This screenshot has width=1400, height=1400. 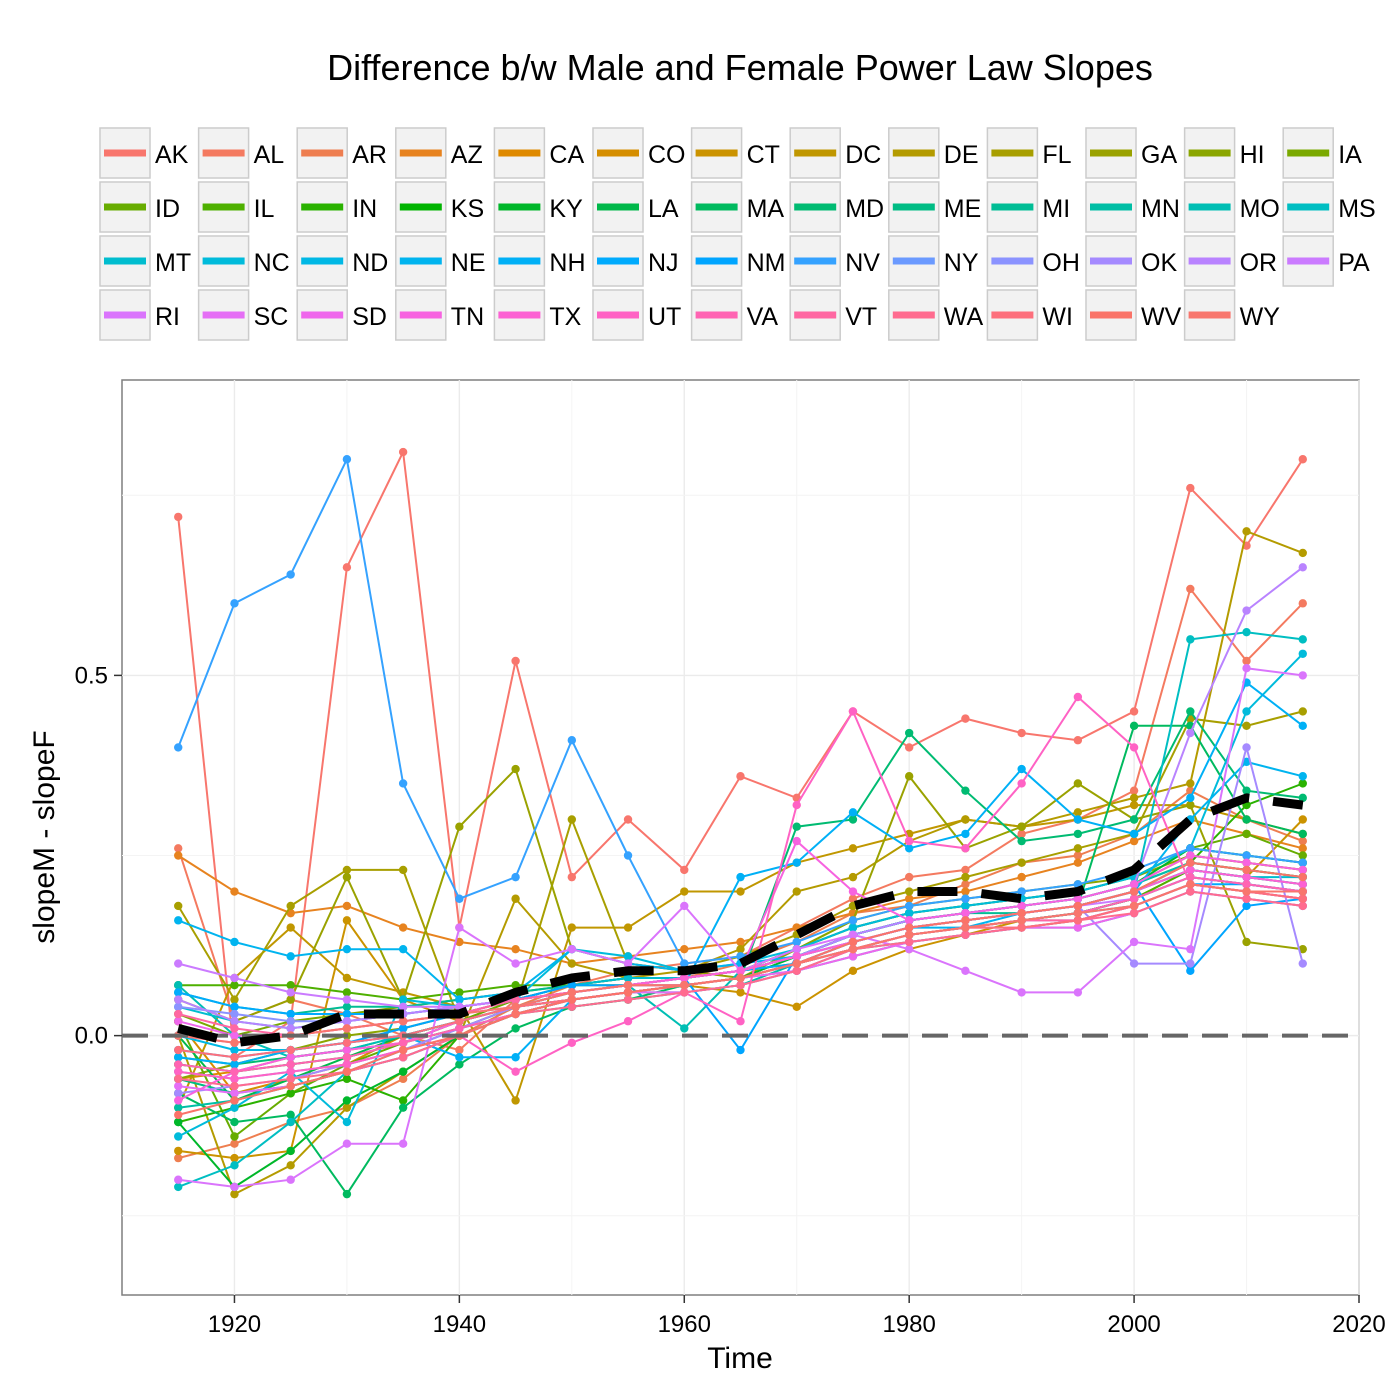 What do you see at coordinates (364, 209) in the screenshot?
I see `legend-label: IN` at bounding box center [364, 209].